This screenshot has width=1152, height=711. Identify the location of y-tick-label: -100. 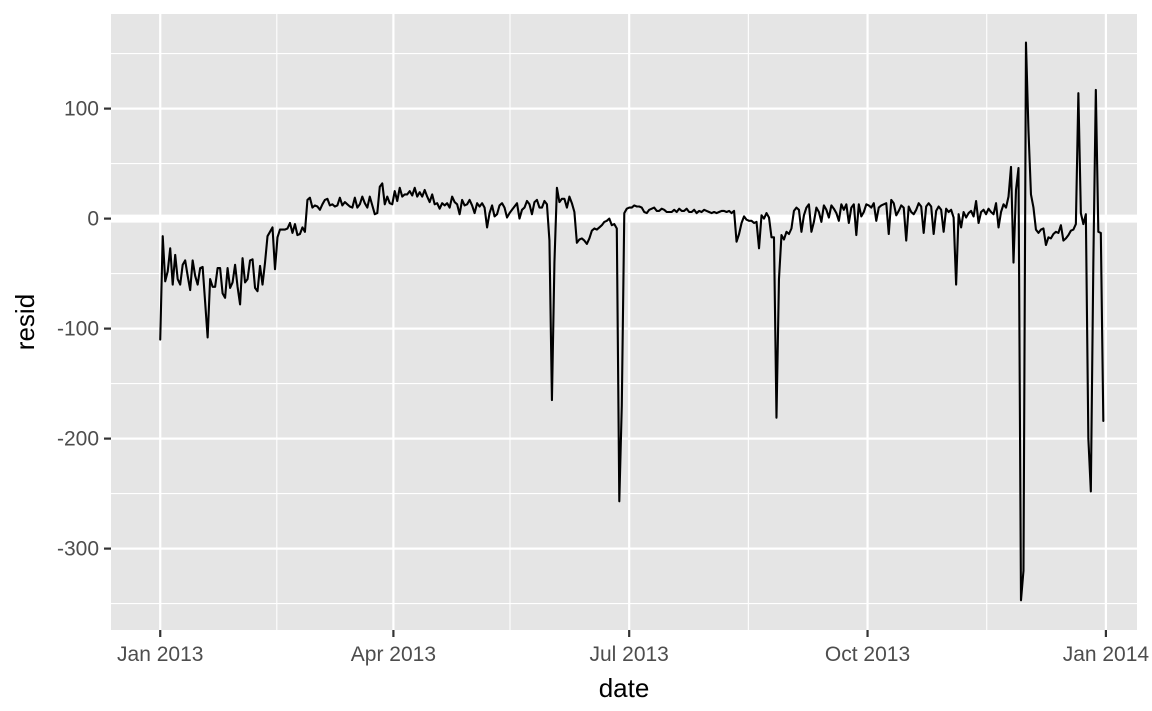
(78, 329).